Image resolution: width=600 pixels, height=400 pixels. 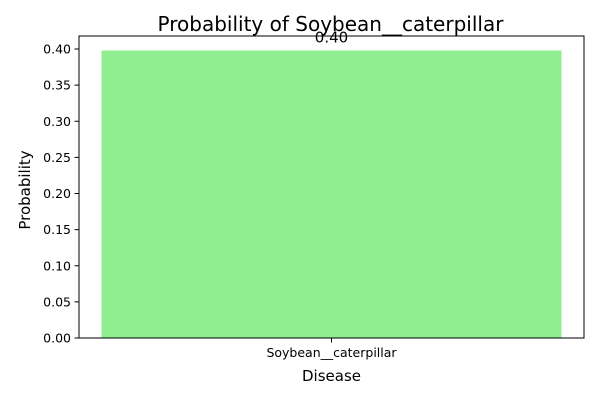 I want to click on y-tick-label: 0.40, so click(x=57, y=49).